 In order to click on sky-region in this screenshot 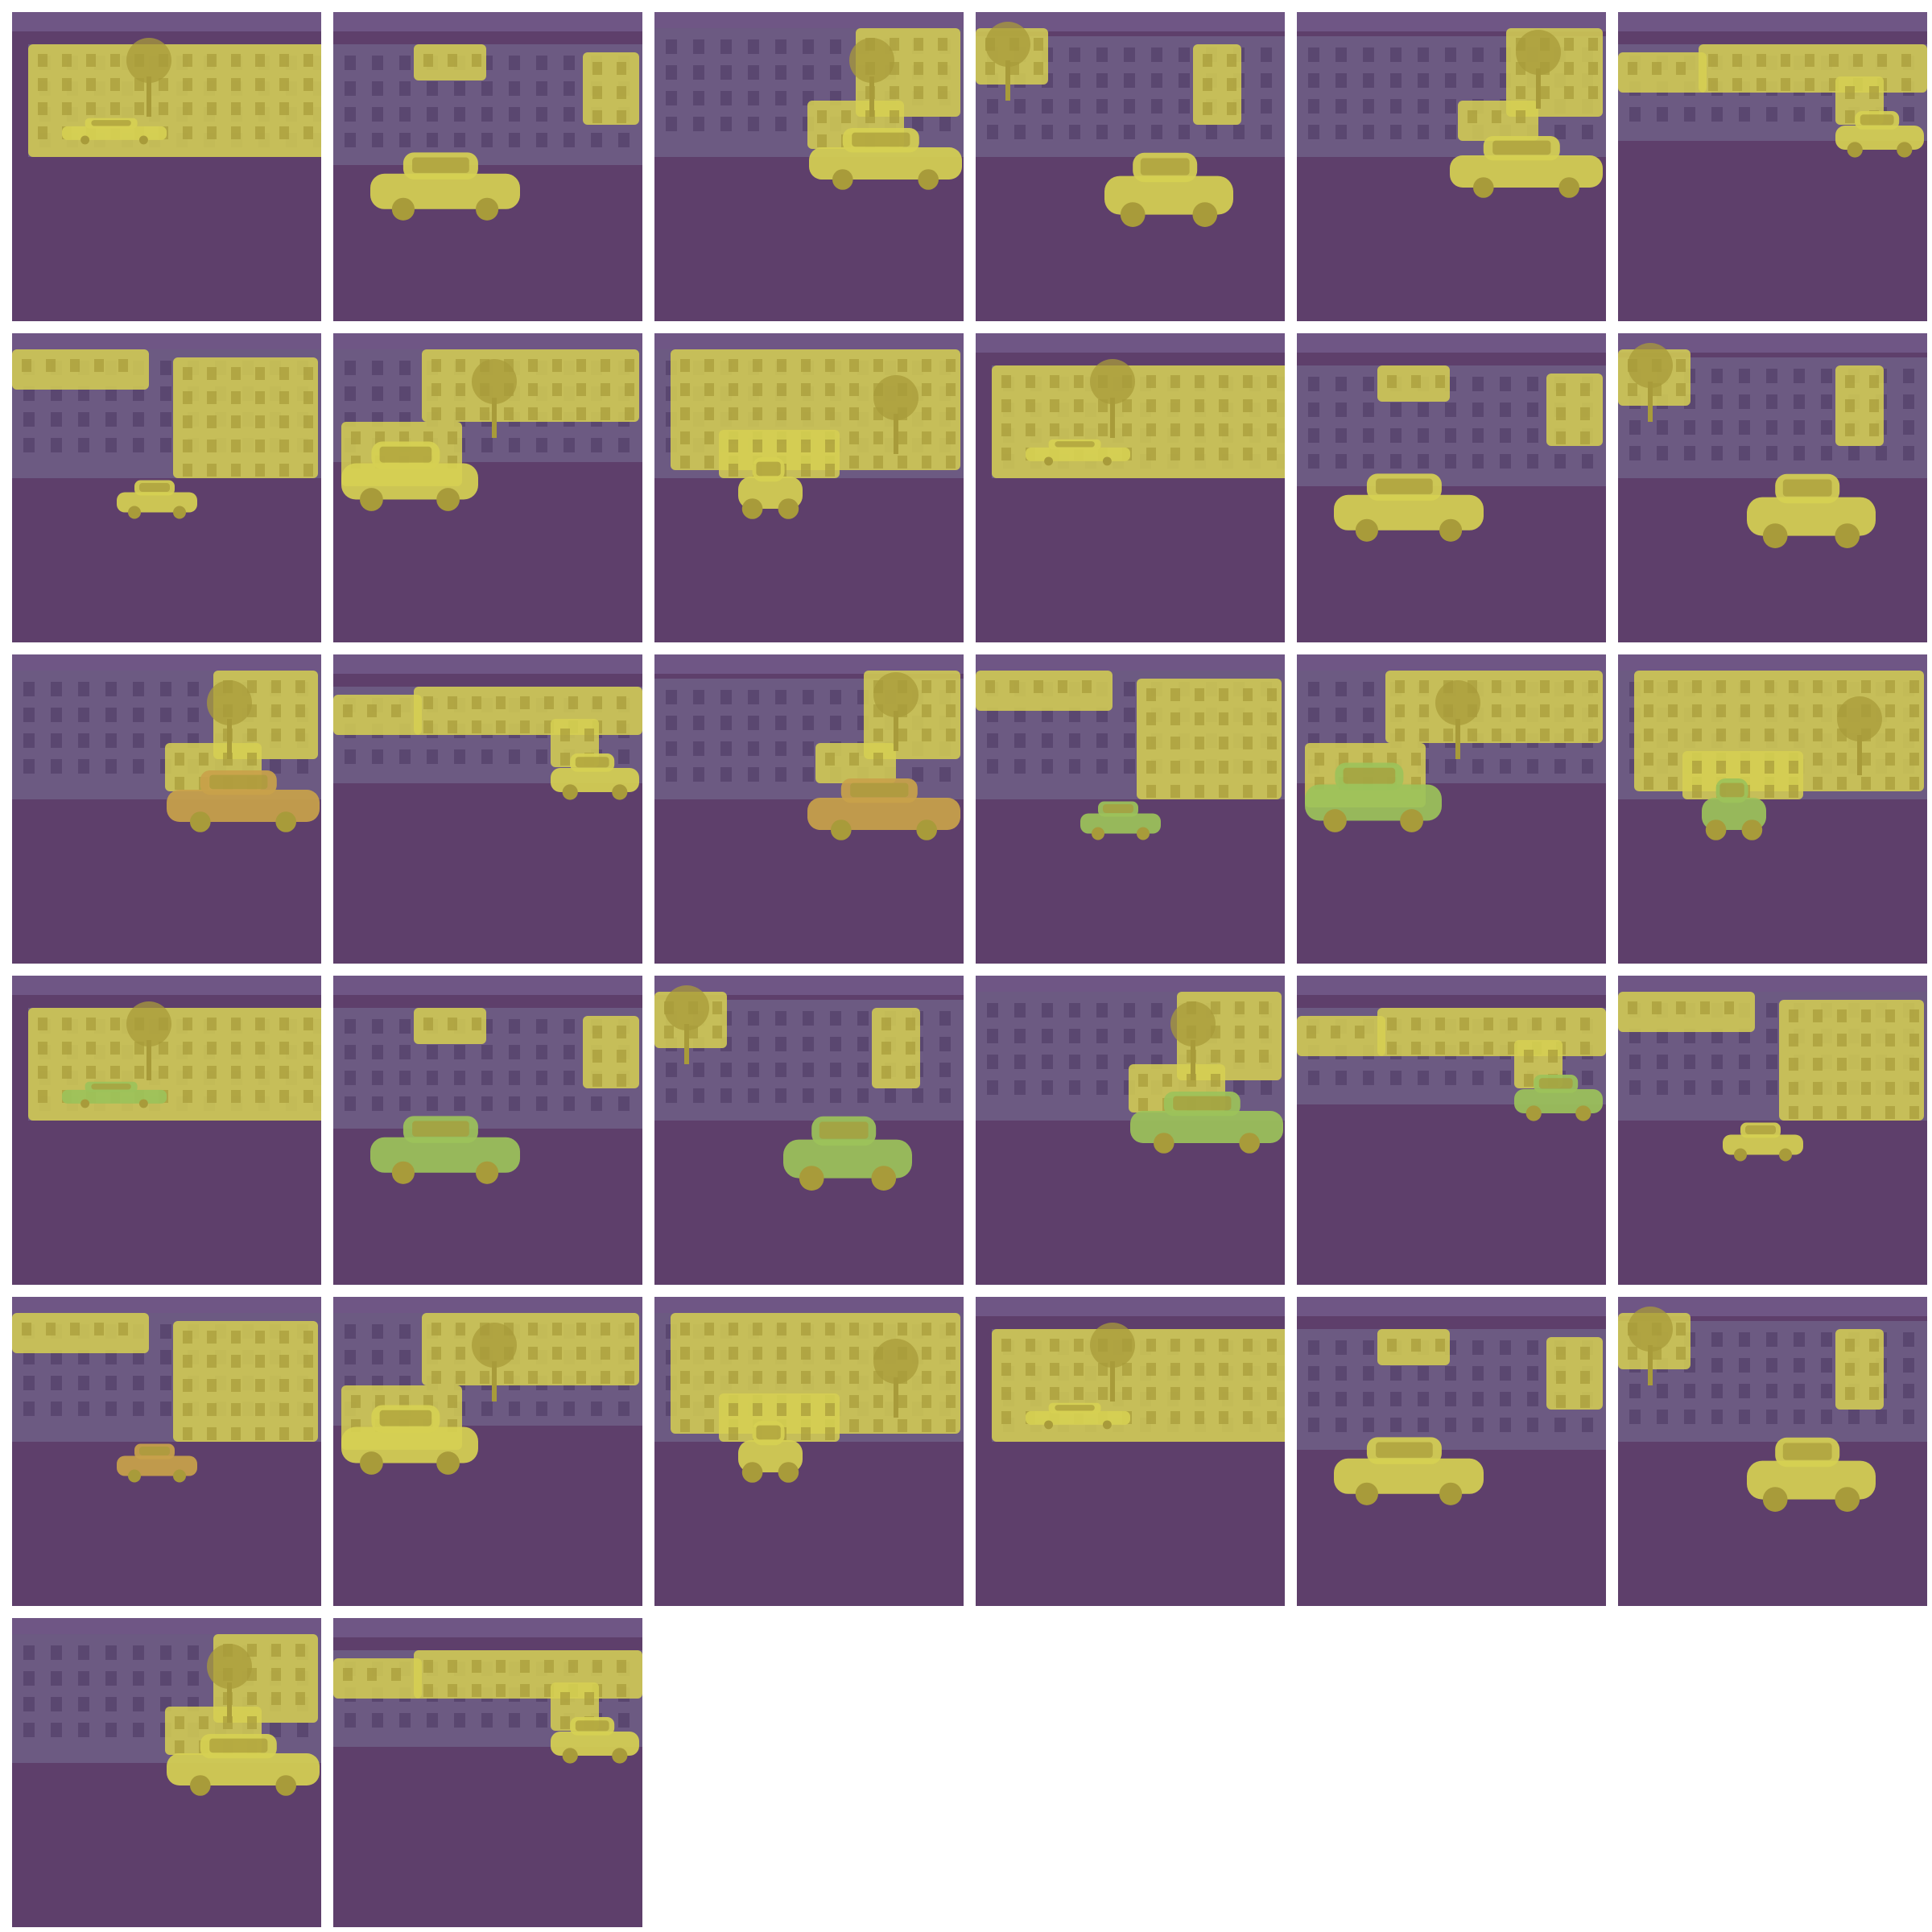, I will do `click(166, 21)`.